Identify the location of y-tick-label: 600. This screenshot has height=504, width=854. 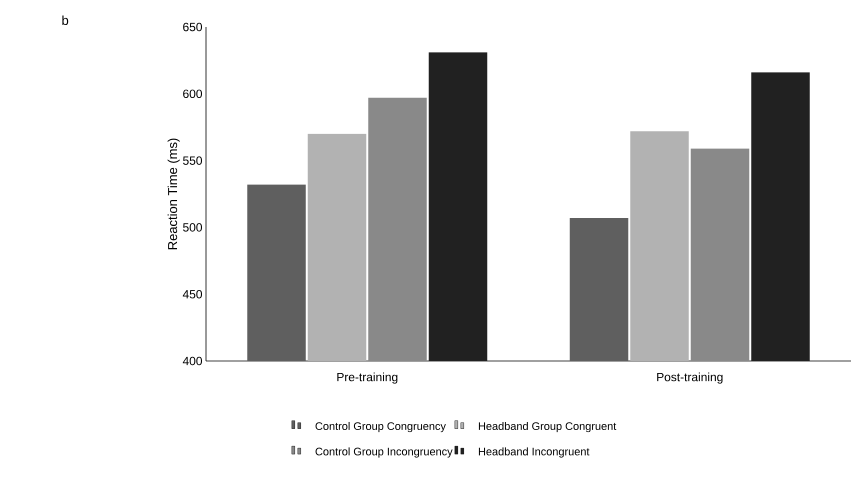
(192, 94).